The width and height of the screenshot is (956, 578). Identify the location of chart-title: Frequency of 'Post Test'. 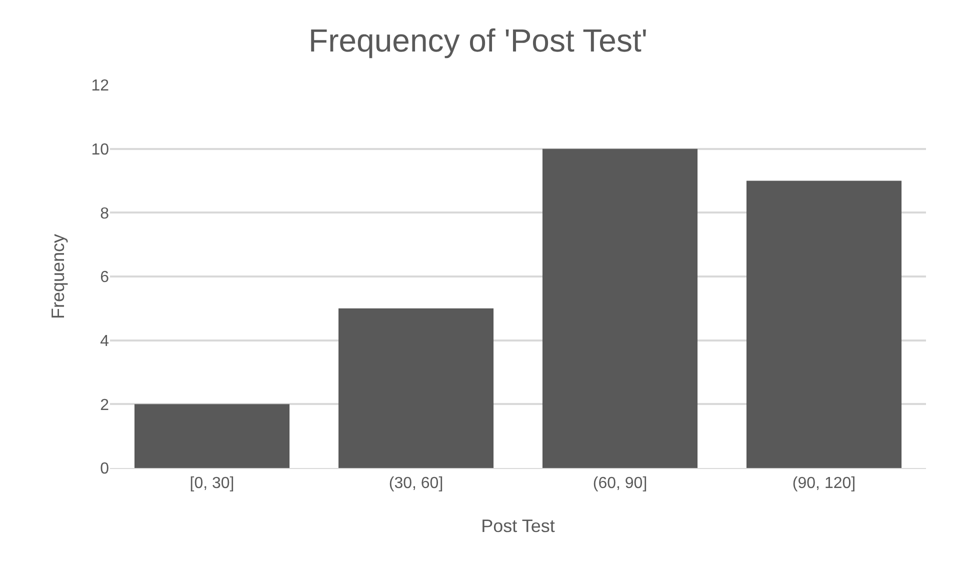
(478, 40).